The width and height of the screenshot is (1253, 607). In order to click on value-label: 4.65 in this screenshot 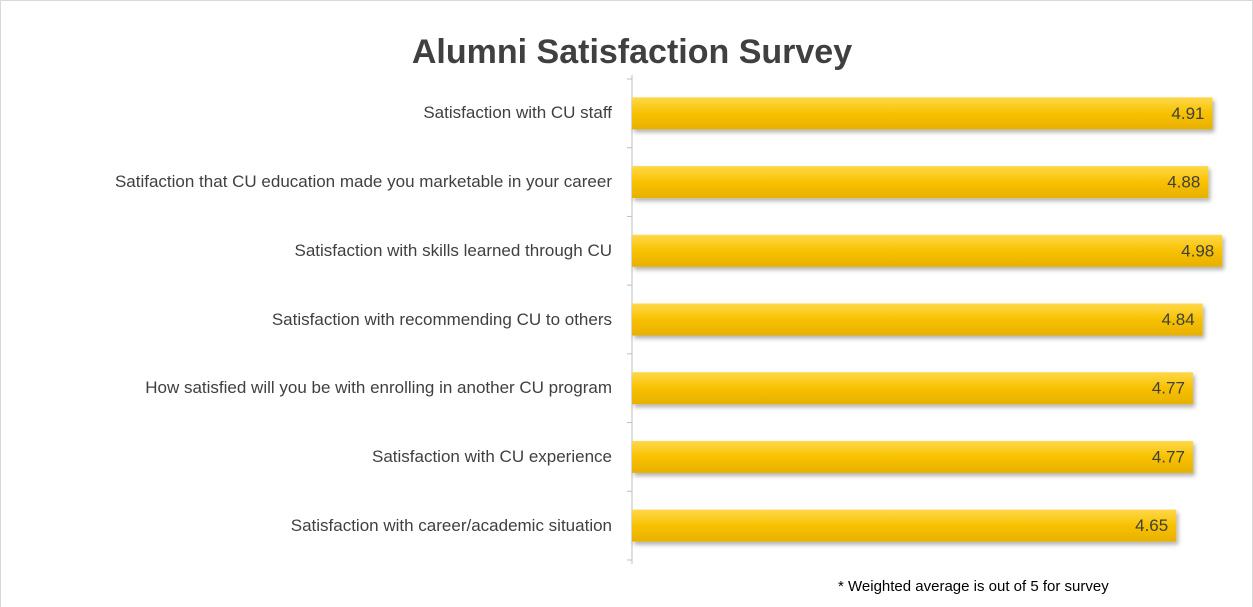, I will do `click(1151, 525)`.